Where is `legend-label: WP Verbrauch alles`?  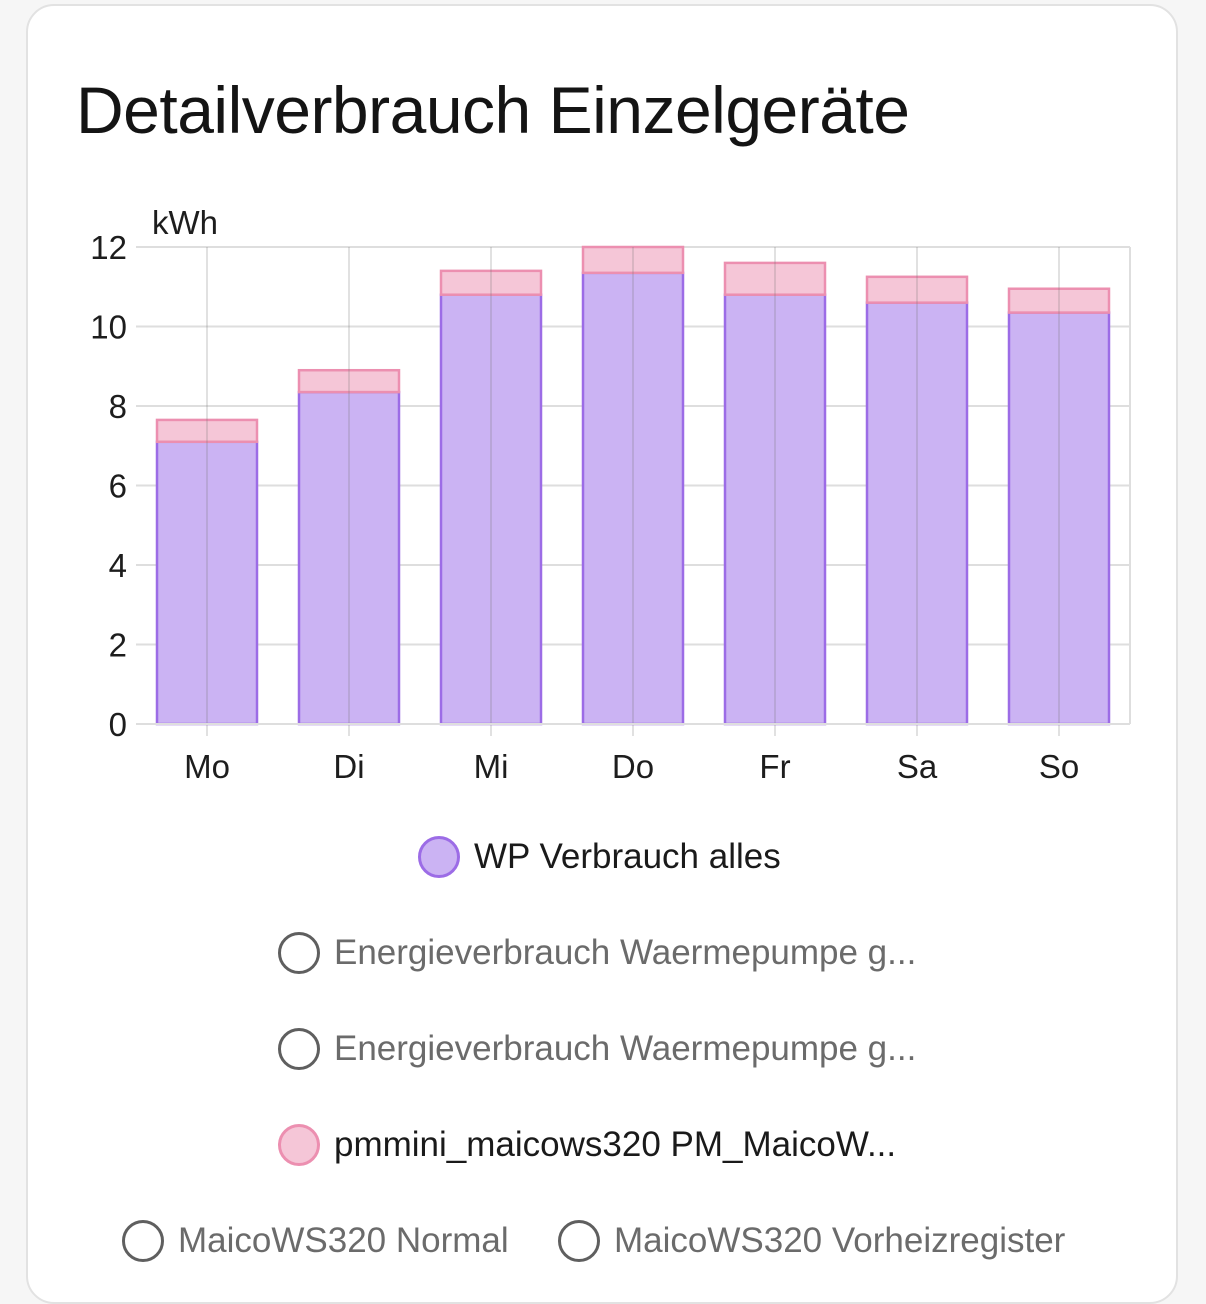
legend-label: WP Verbrauch alles is located at coordinates (627, 856).